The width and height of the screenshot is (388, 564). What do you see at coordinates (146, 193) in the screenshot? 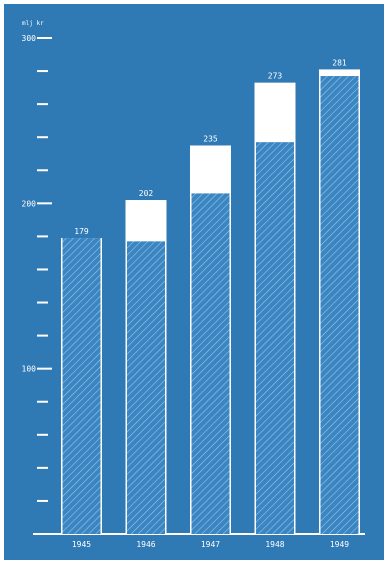
I see `bar-value-label: 202` at bounding box center [146, 193].